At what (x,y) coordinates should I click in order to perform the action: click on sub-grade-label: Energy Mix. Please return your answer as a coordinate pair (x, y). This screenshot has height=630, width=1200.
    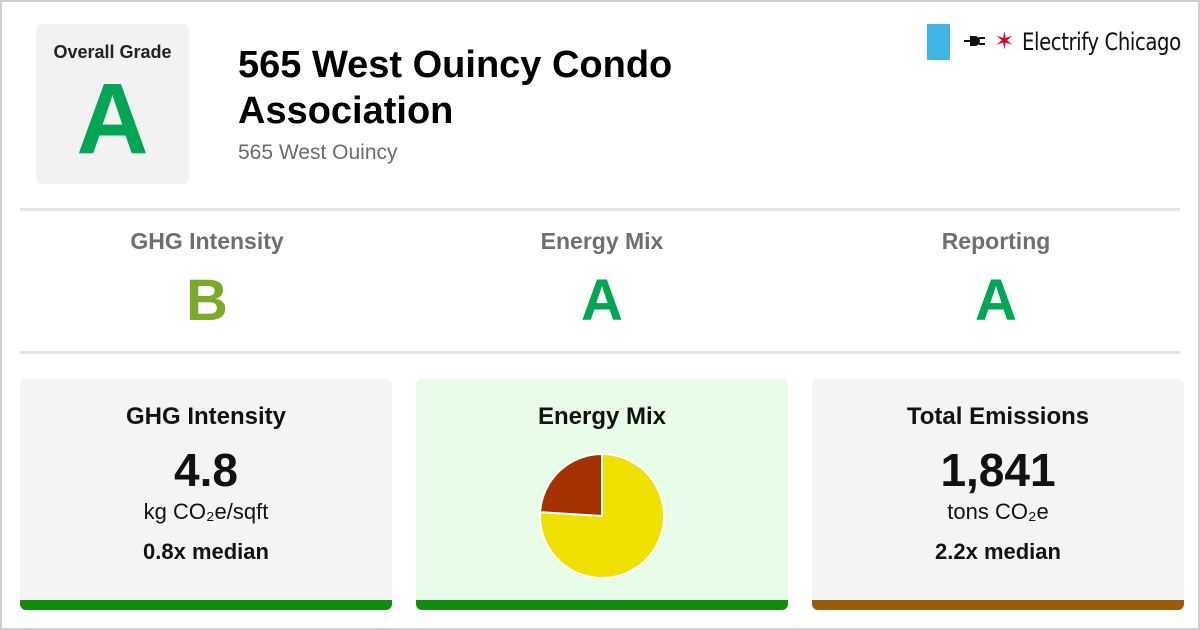
    Looking at the image, I should click on (602, 241).